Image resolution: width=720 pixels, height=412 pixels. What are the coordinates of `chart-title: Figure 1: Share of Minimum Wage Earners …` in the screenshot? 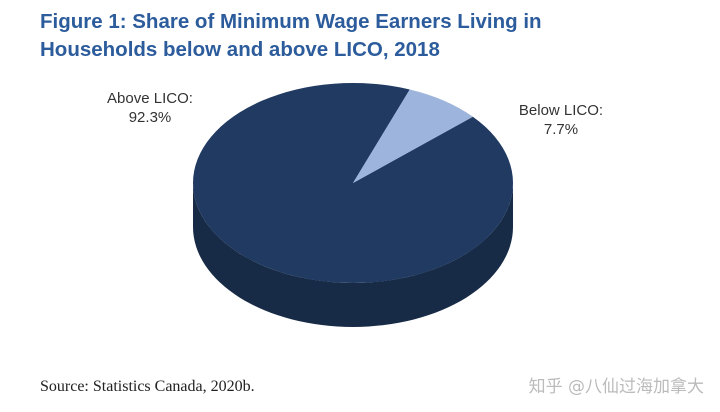 It's located at (291, 35).